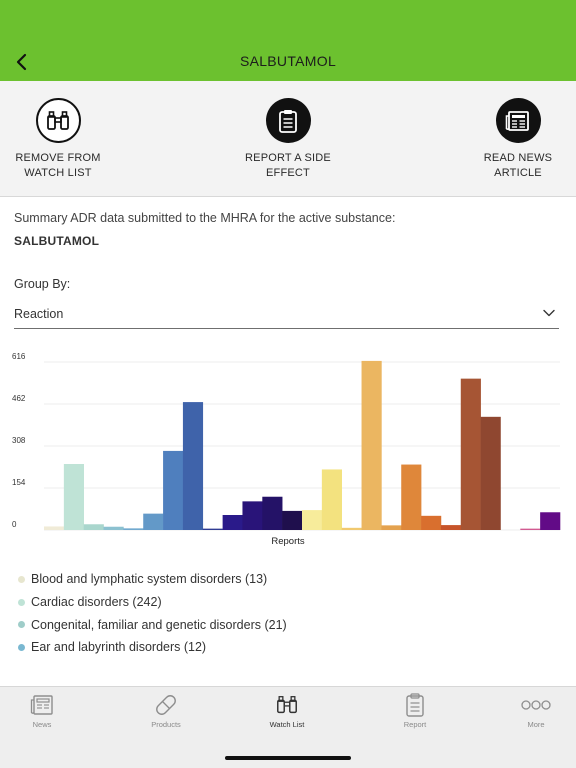  I want to click on tab-watch-list-label: Watch List, so click(287, 724).